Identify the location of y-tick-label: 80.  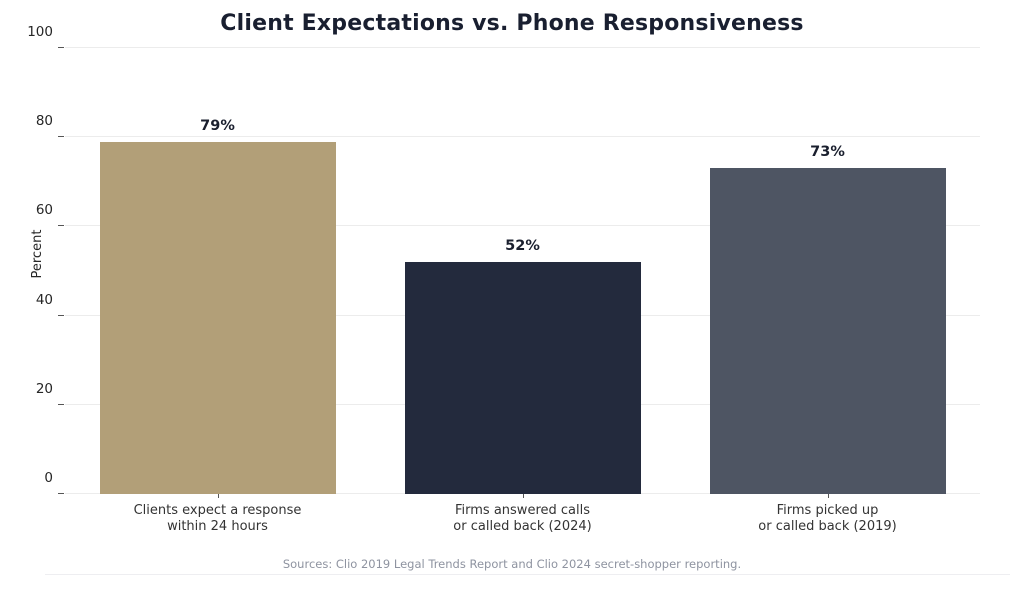
(44, 121).